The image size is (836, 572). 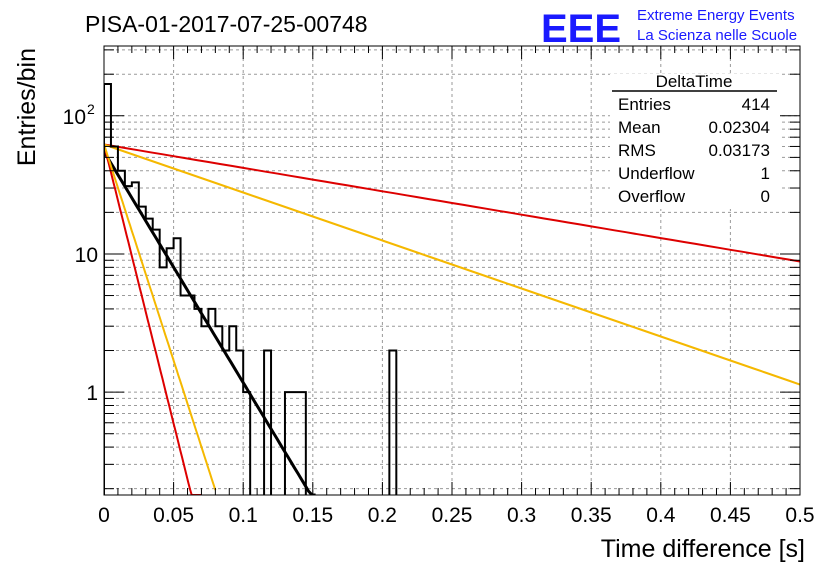 I want to click on stats-row-value: 0.03173, so click(x=739, y=150).